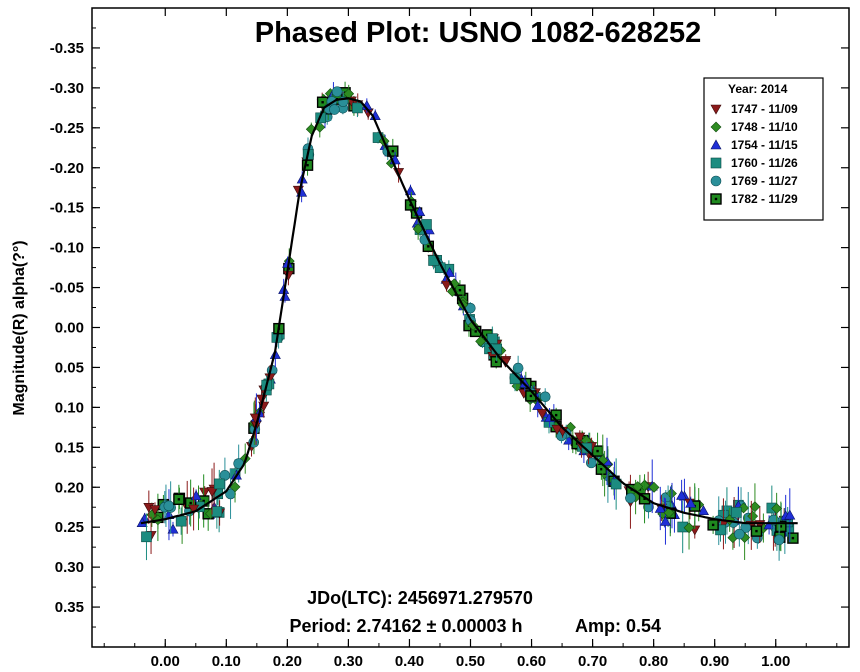 This screenshot has width=860, height=672. Describe the element at coordinates (420, 598) in the screenshot. I see `epoch-annotation: JDo(LTC): 2456971.279570` at that location.